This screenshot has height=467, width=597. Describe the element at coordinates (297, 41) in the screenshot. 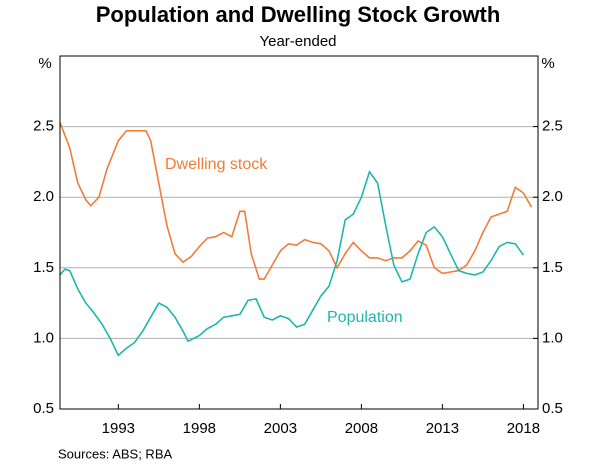

I see `chart-subtitle: Year-ended` at that location.